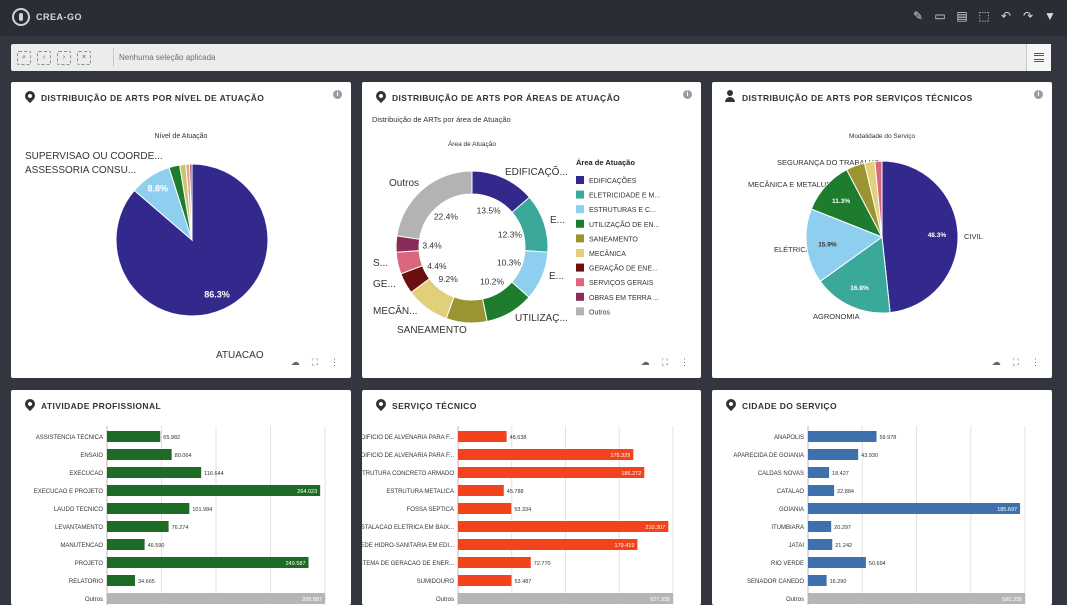 The width and height of the screenshot is (1067, 605). Describe the element at coordinates (510, 234) in the screenshot. I see `slice-value-label: 12.3%` at that location.